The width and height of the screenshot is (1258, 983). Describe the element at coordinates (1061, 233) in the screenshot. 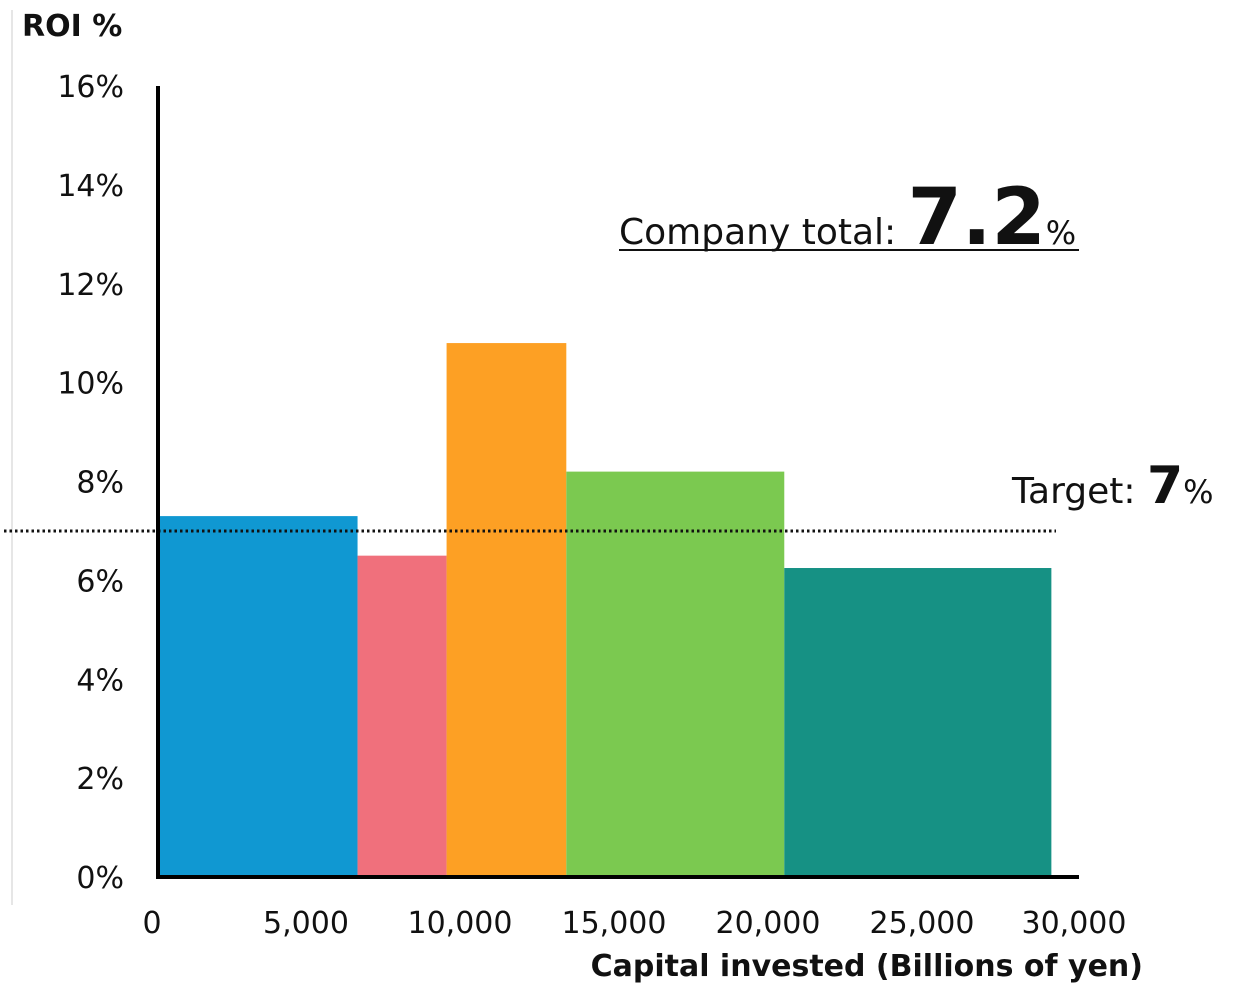

I see `company-total-unit: %` at that location.